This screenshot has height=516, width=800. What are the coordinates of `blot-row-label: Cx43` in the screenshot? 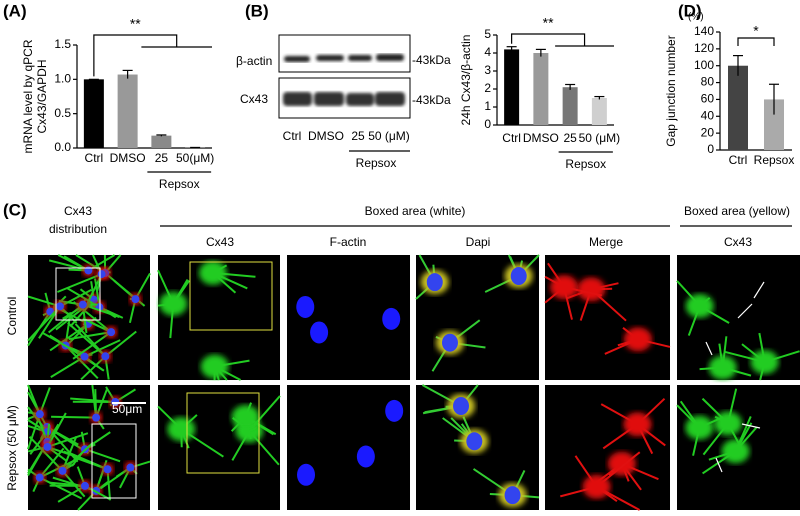 It's located at (254, 99).